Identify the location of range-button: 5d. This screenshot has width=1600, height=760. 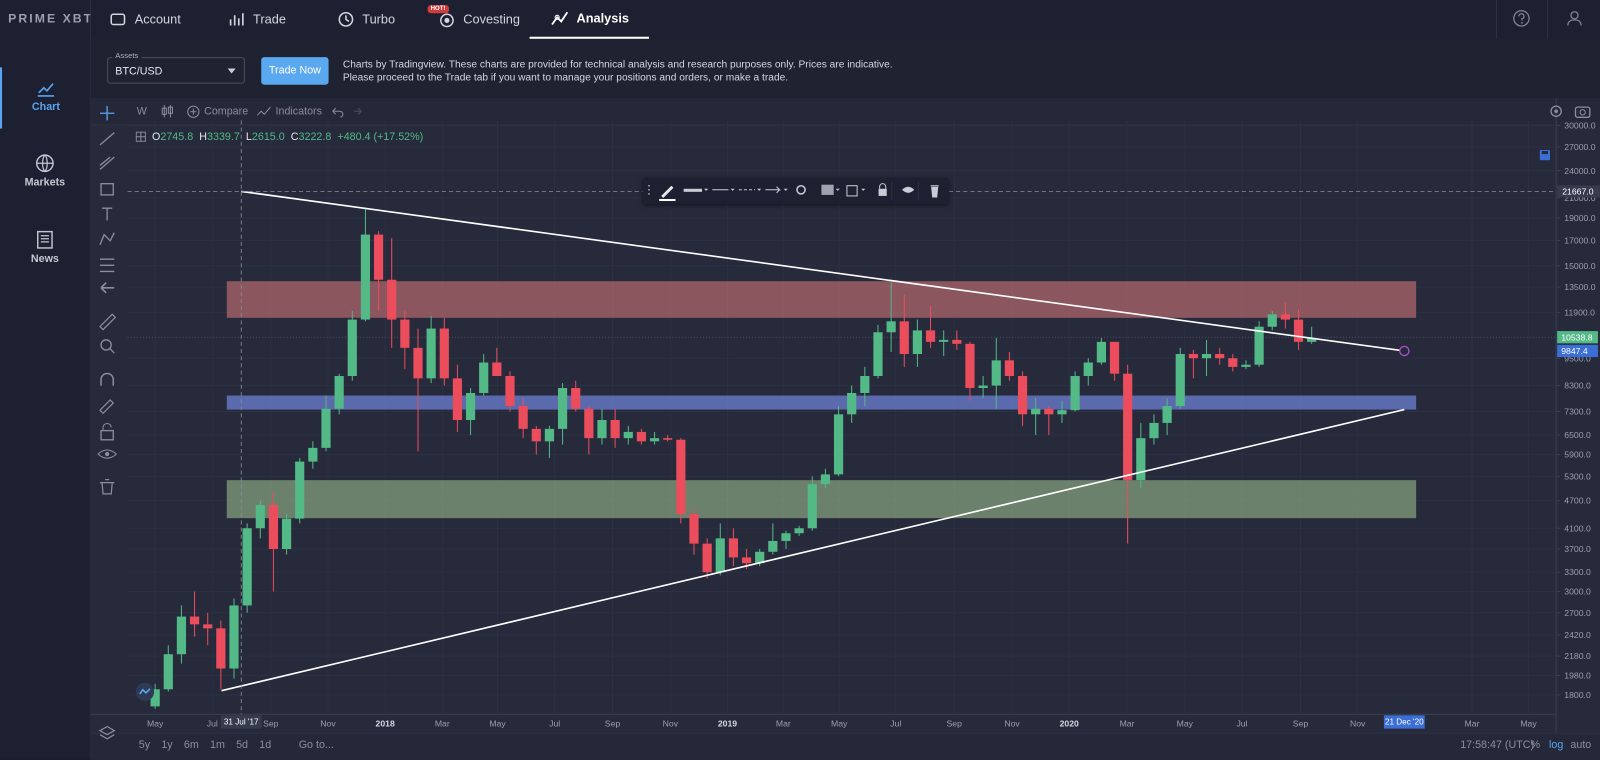
(242, 745).